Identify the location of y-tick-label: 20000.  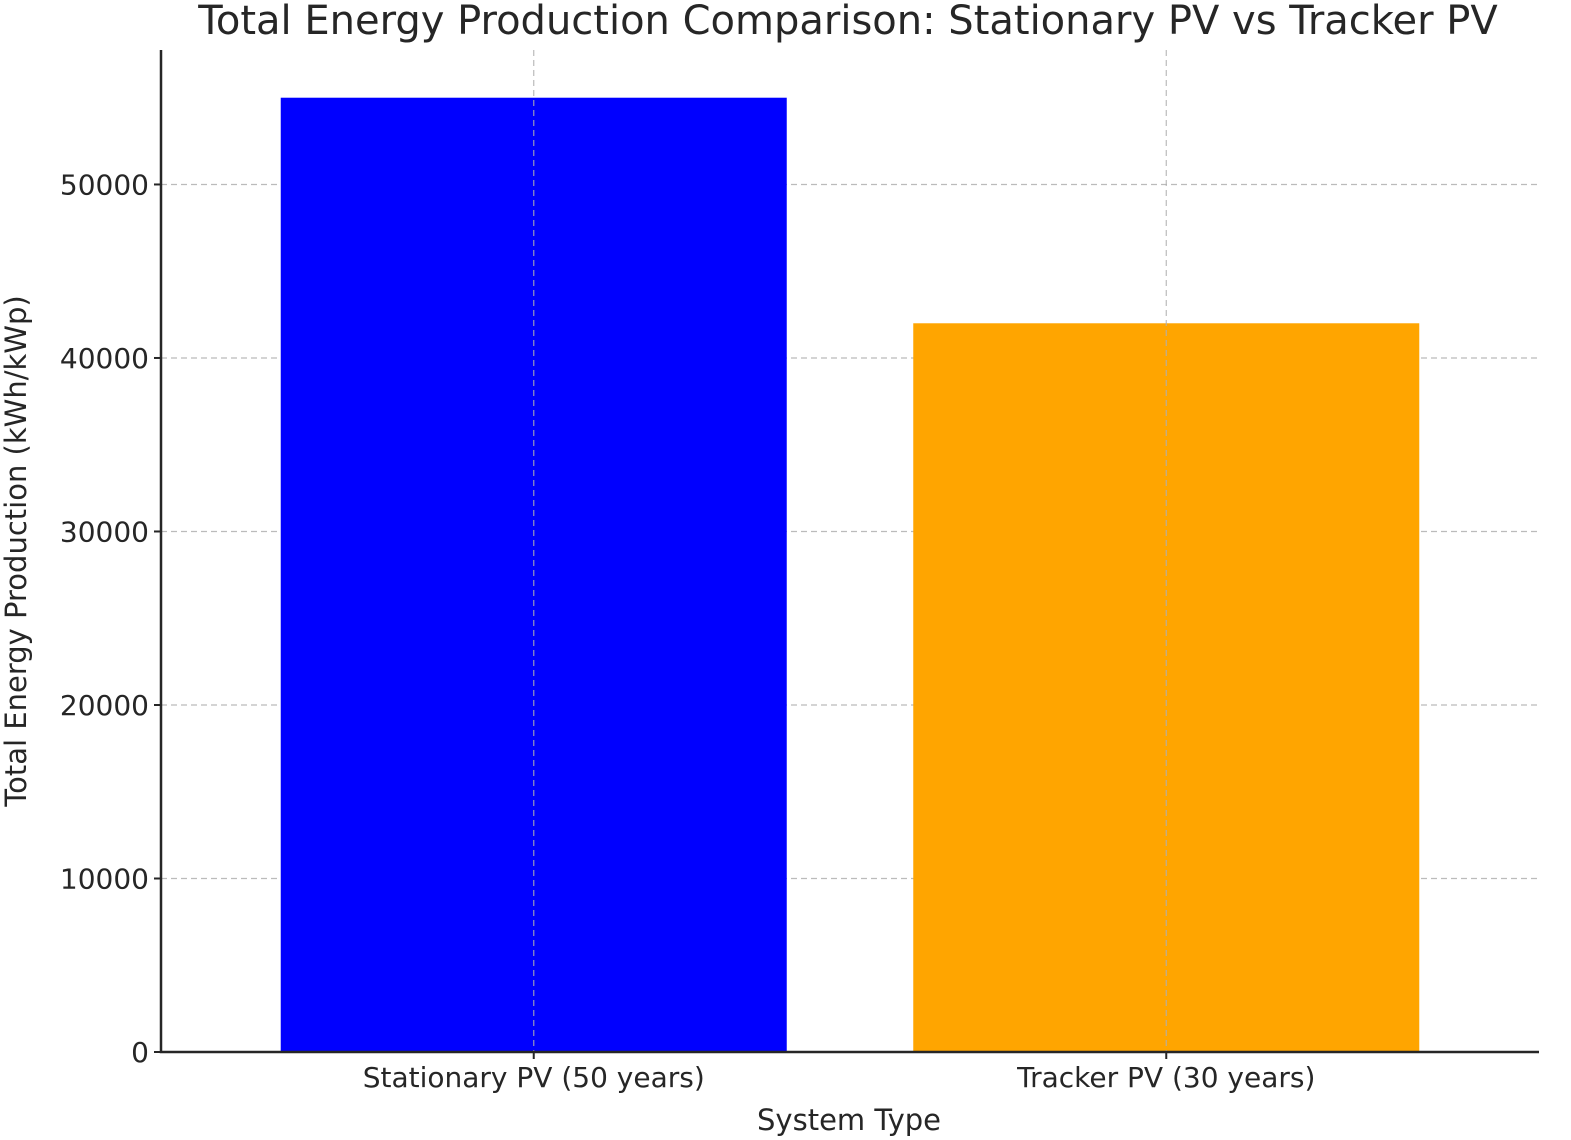
(104, 705).